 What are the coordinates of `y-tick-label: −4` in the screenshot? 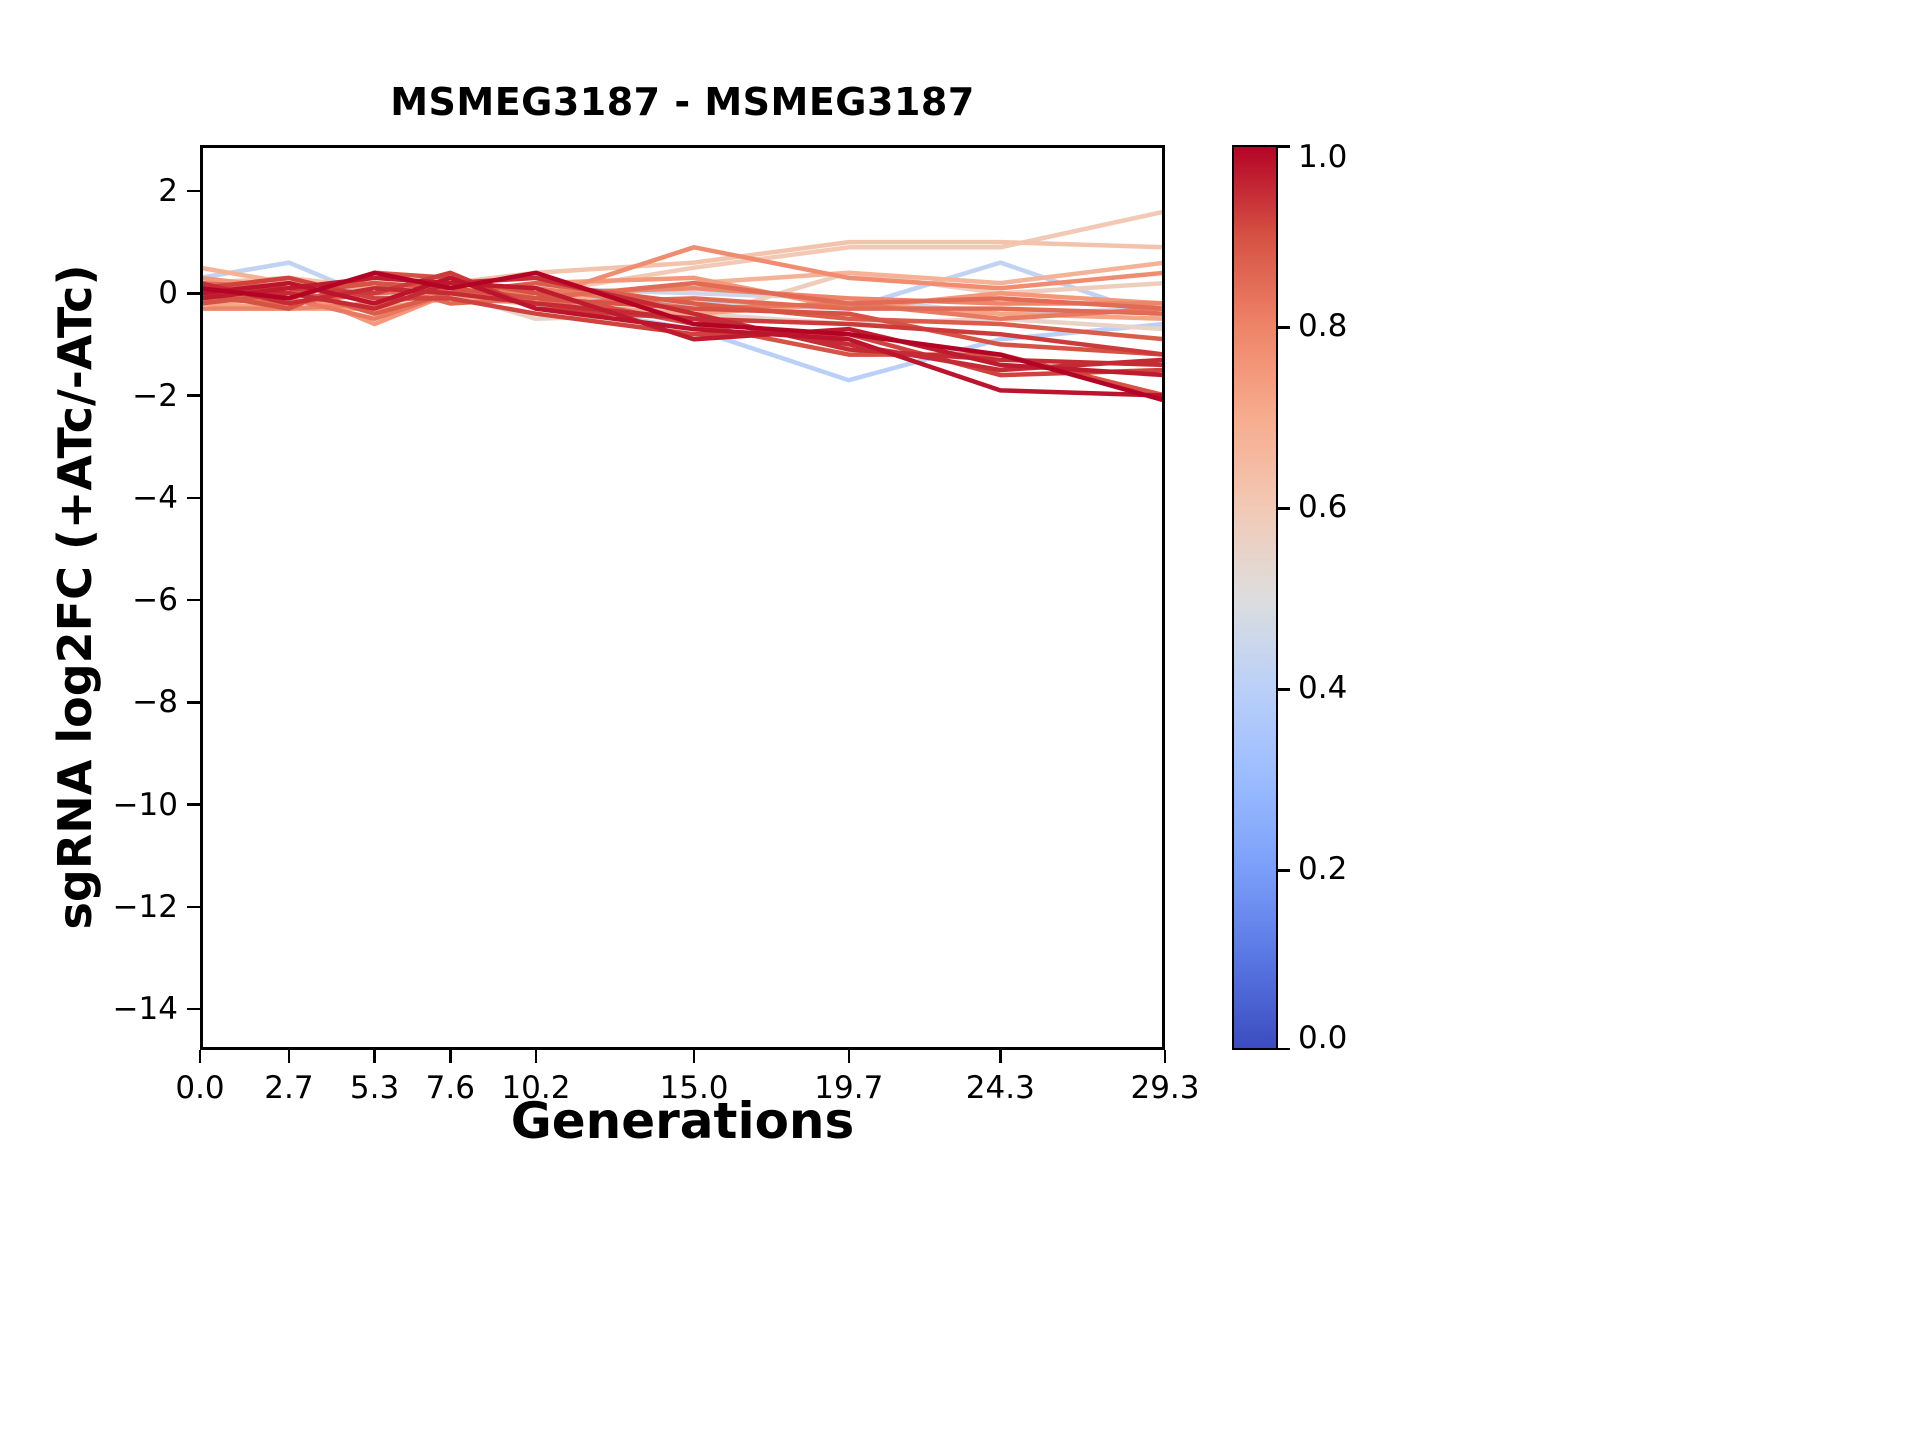 It's located at (155, 497).